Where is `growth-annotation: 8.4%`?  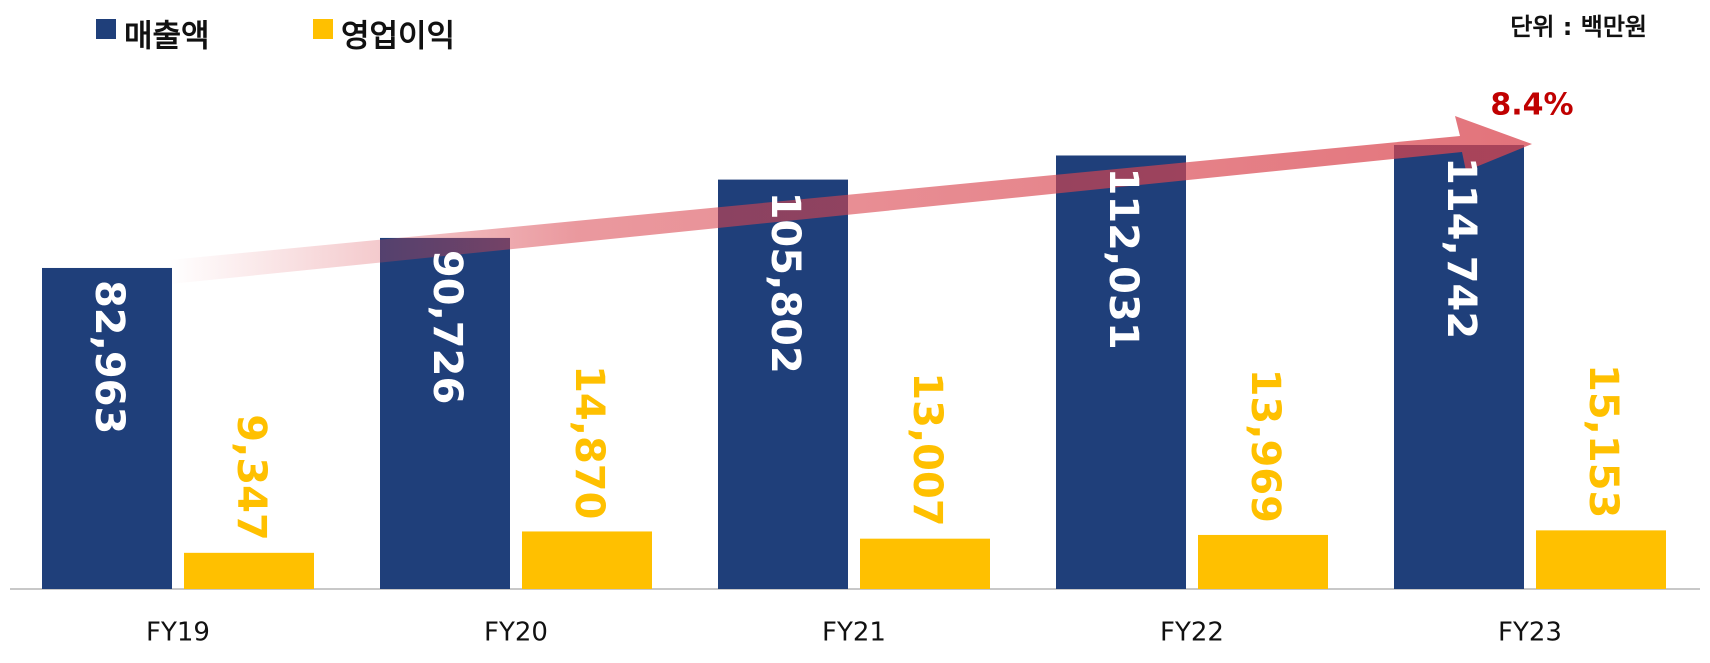
growth-annotation: 8.4% is located at coordinates (1531, 105).